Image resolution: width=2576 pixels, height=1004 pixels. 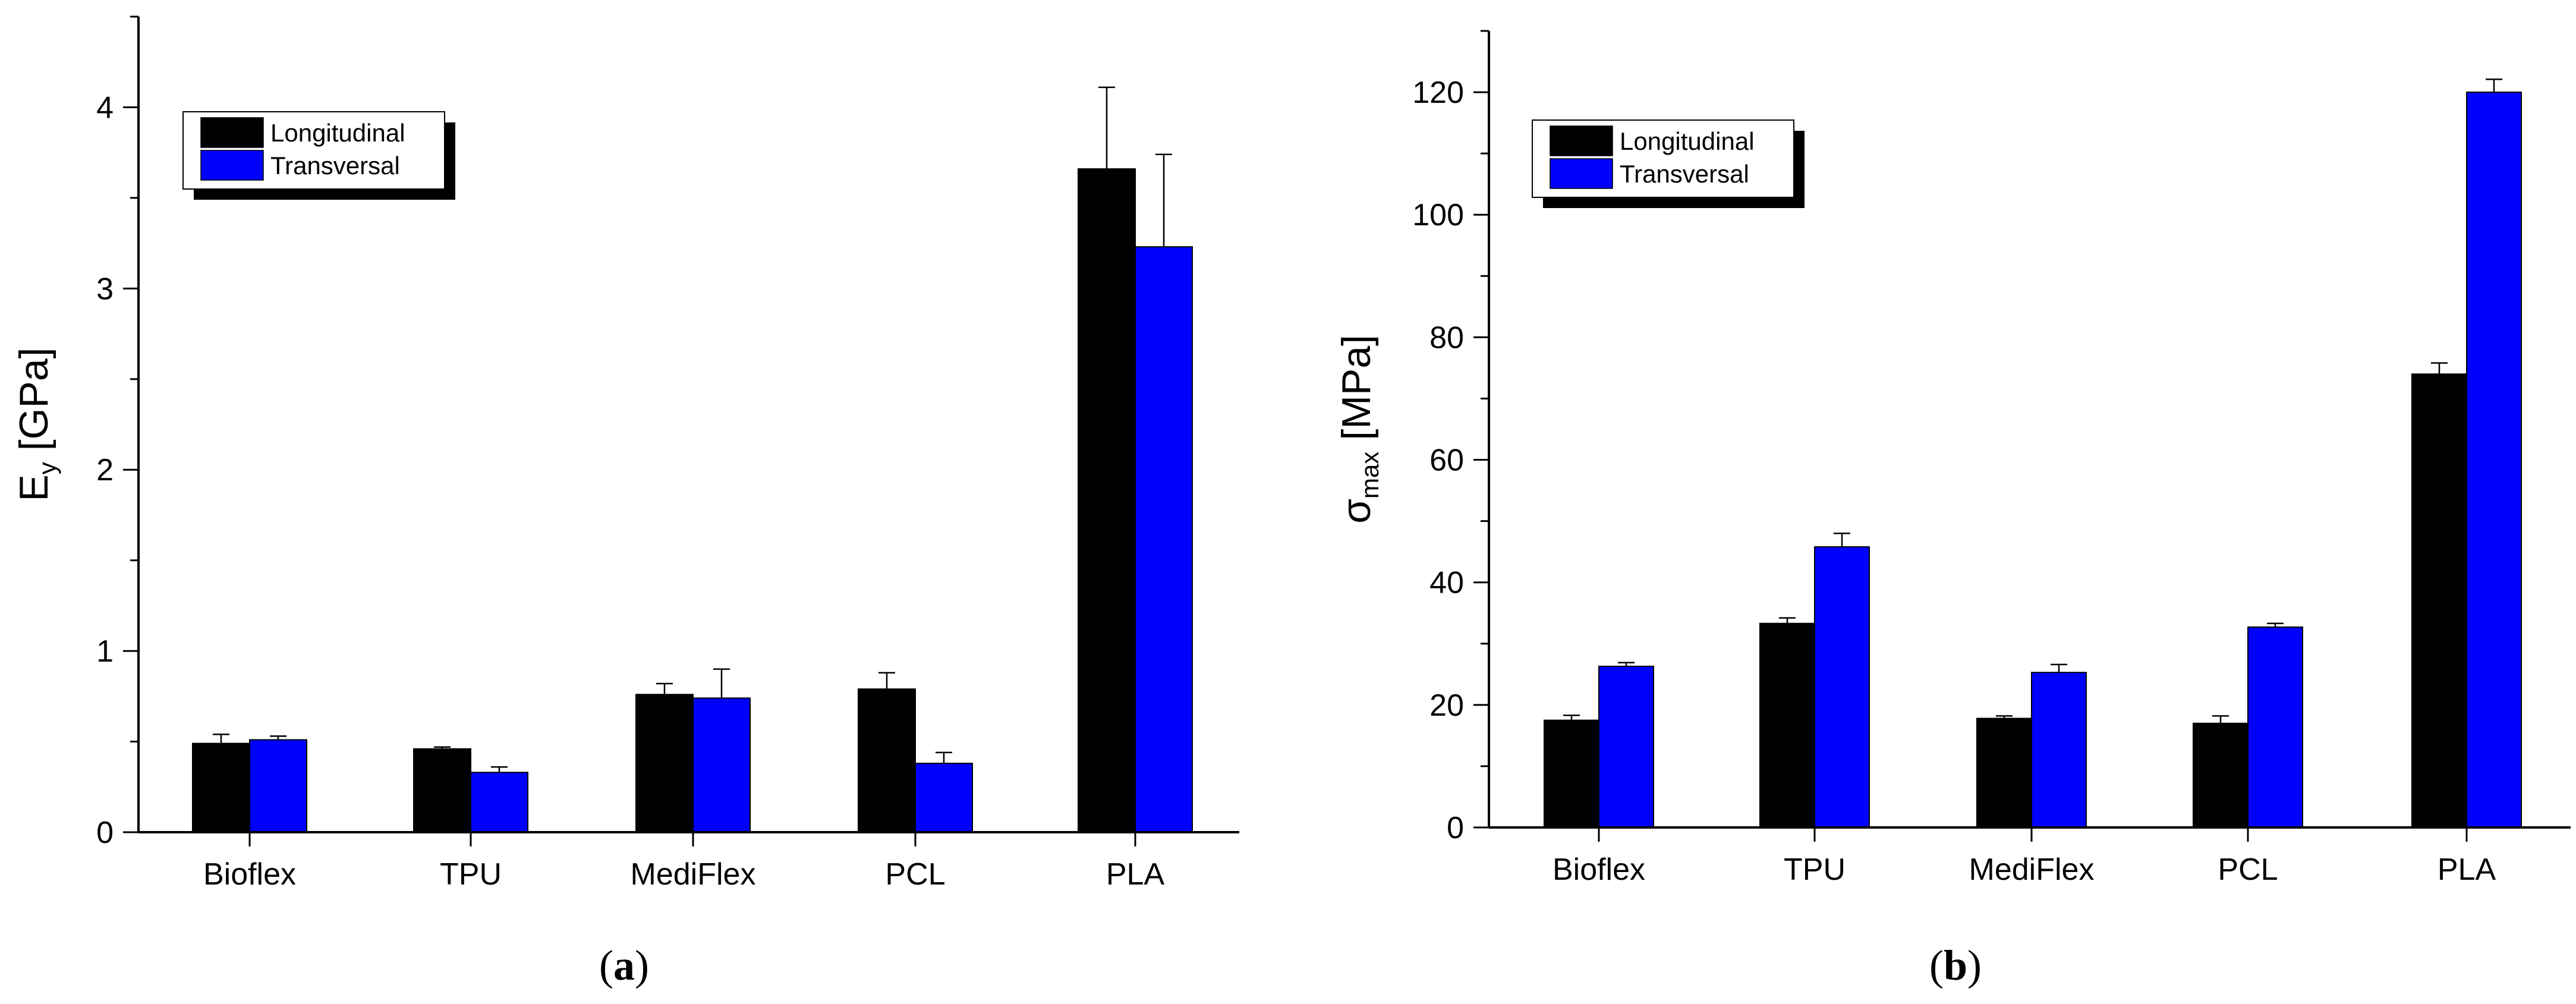 I want to click on y-axis-label: Ey [GPa], so click(x=36, y=424).